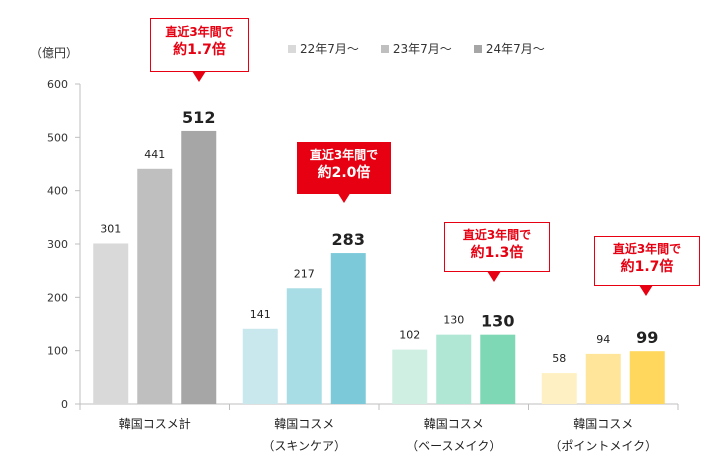 The width and height of the screenshot is (718, 472). What do you see at coordinates (260, 314) in the screenshot?
I see `data-label: 141` at bounding box center [260, 314].